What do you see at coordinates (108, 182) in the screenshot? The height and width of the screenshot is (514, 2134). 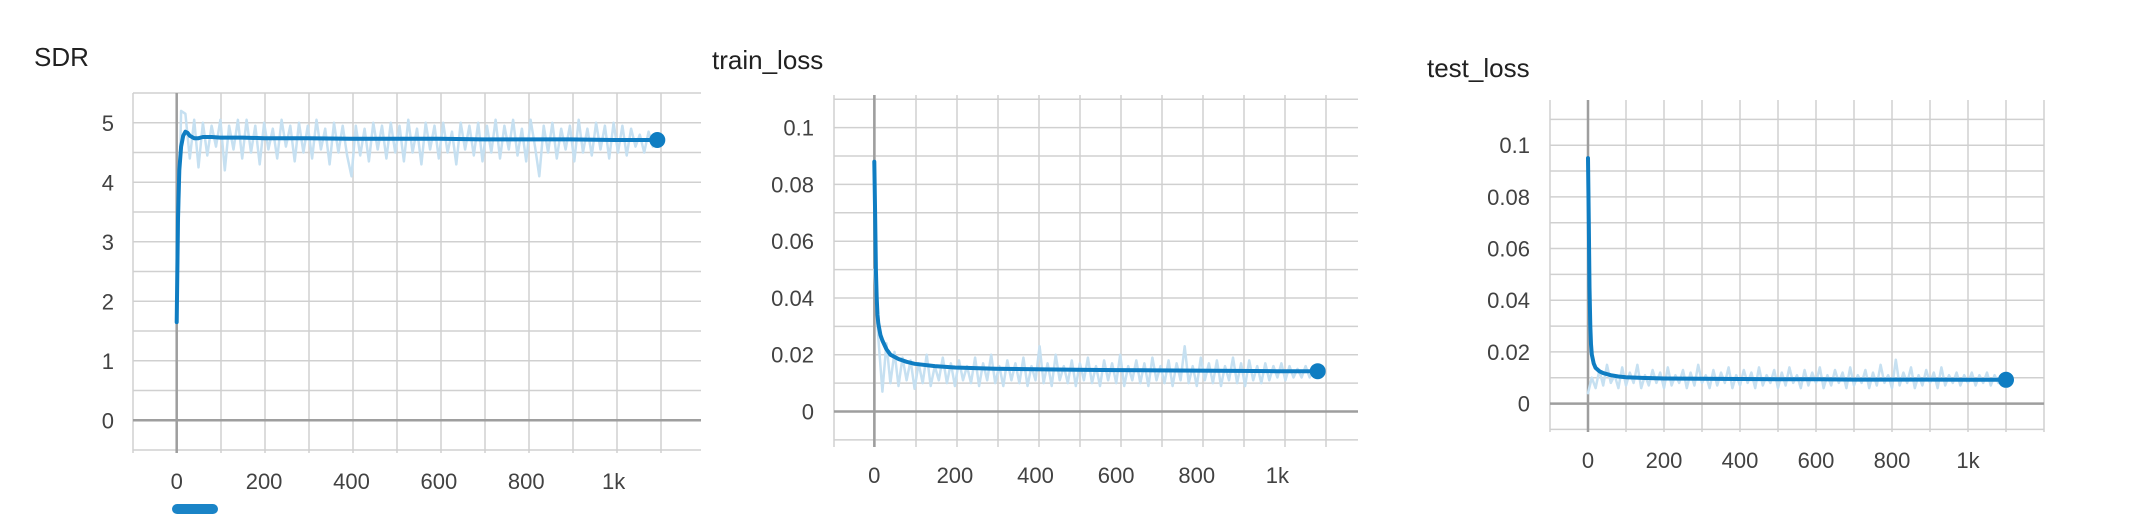 I see `y-tick-label: 4` at bounding box center [108, 182].